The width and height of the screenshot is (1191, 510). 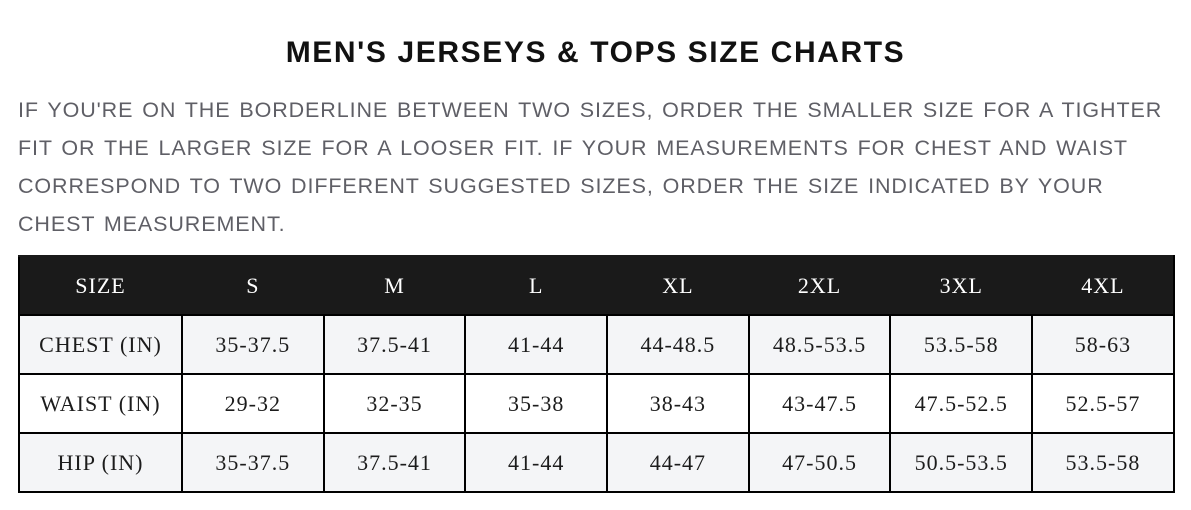 I want to click on column-header-s: S, so click(x=253, y=285).